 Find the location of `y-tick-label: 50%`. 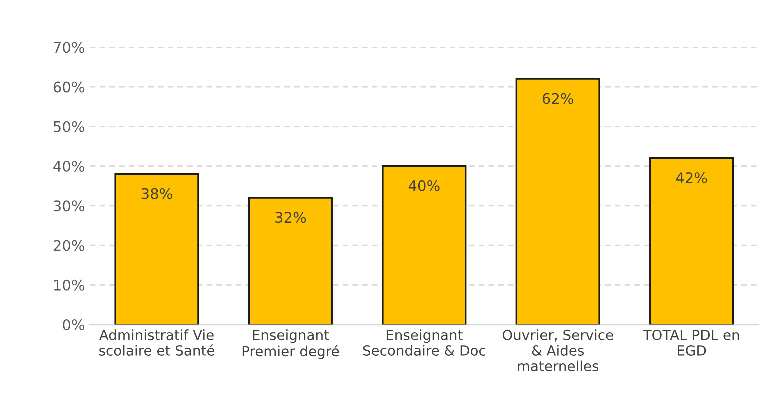

y-tick-label: 50% is located at coordinates (69, 126).